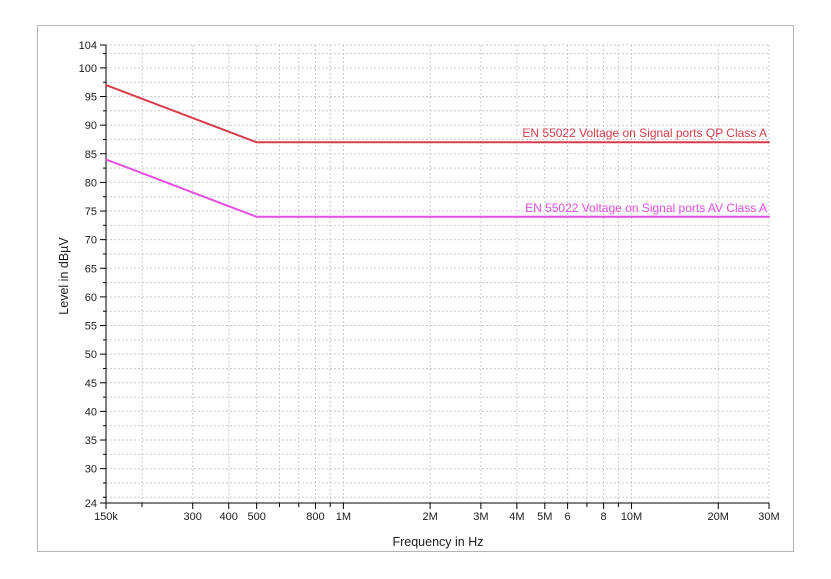  What do you see at coordinates (437, 542) in the screenshot?
I see `x-axis-title: Frequency in Hz` at bounding box center [437, 542].